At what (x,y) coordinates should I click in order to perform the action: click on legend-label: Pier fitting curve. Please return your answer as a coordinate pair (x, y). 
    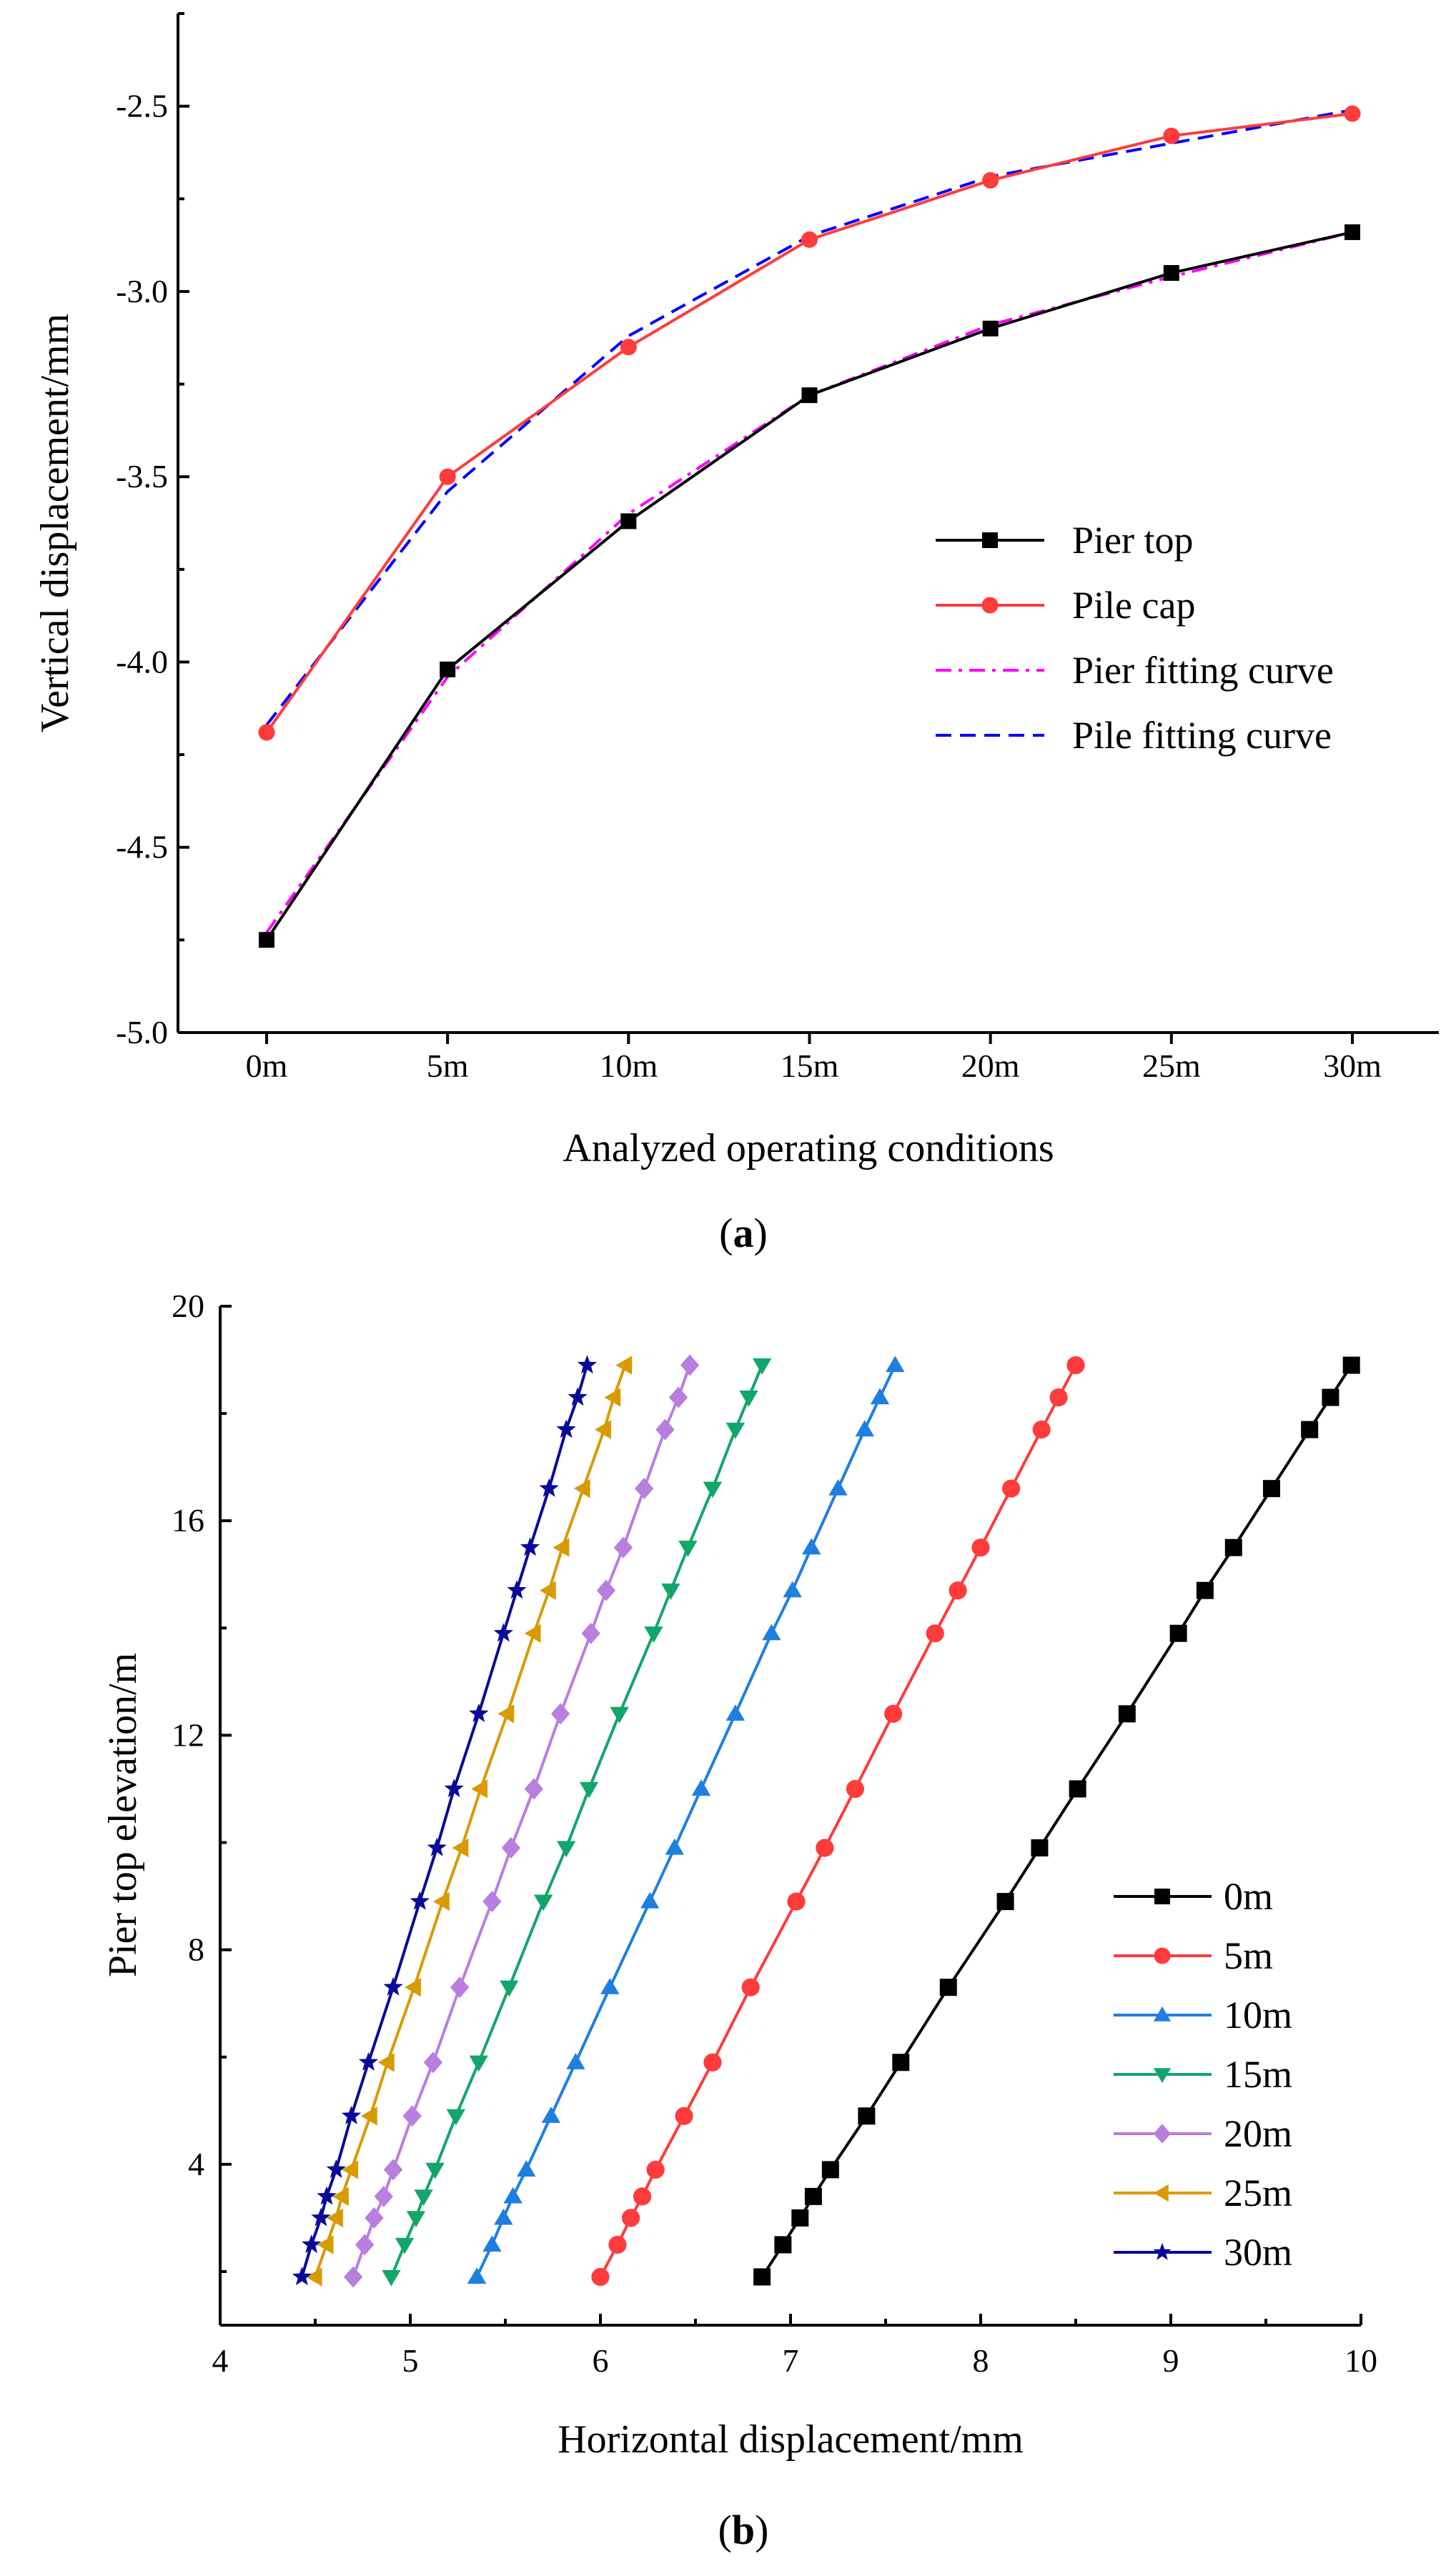
    Looking at the image, I should click on (1203, 670).